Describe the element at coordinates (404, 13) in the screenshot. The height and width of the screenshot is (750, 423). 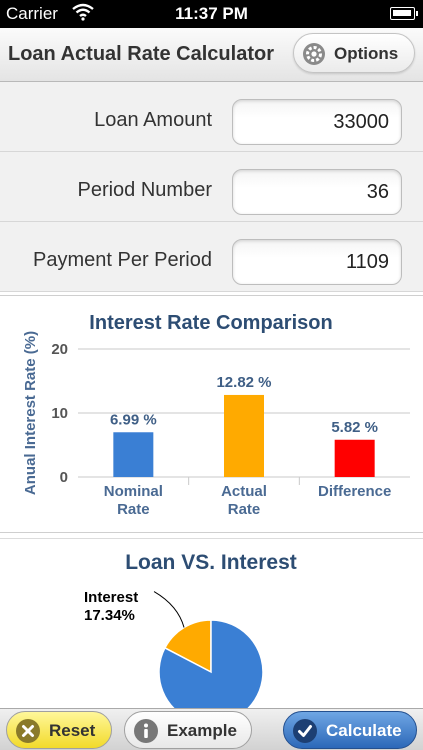
I see `battery-icon` at that location.